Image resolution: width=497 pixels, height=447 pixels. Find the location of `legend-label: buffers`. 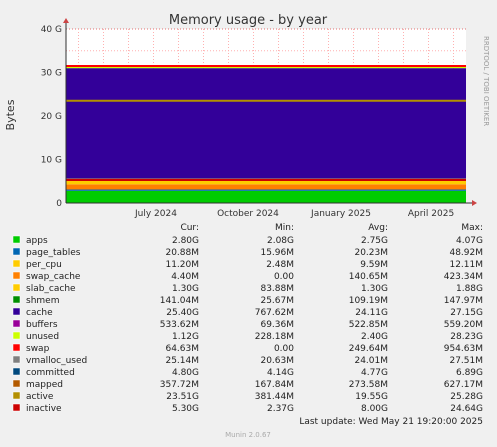

legend-label: buffers is located at coordinates (42, 325).